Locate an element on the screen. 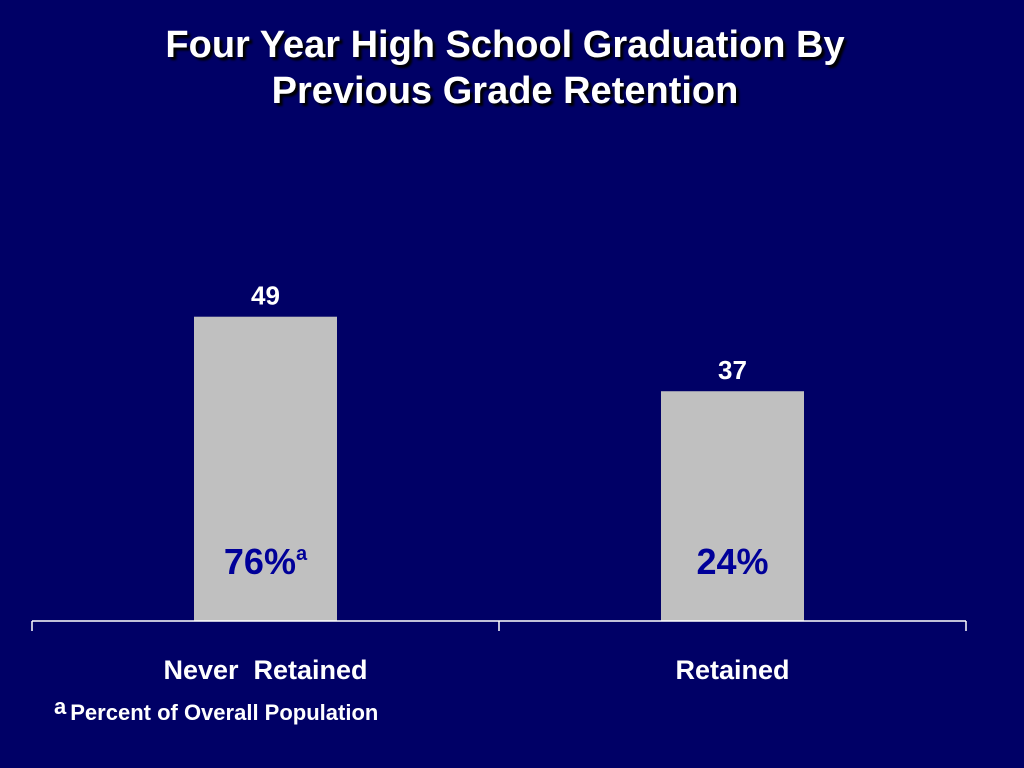  footnote-text: Percent of Overall Population is located at coordinates (224, 712).